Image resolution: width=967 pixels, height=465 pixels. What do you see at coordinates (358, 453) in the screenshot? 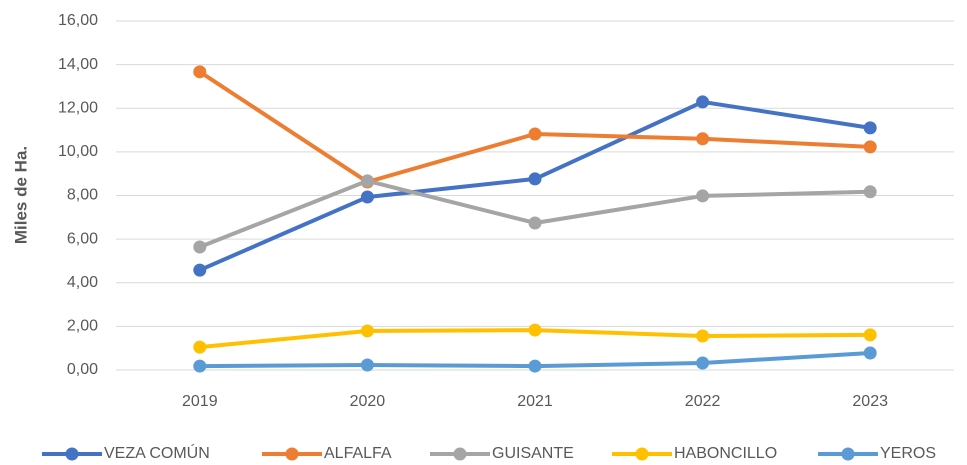
I see `legend-label: ALFALFA` at bounding box center [358, 453].